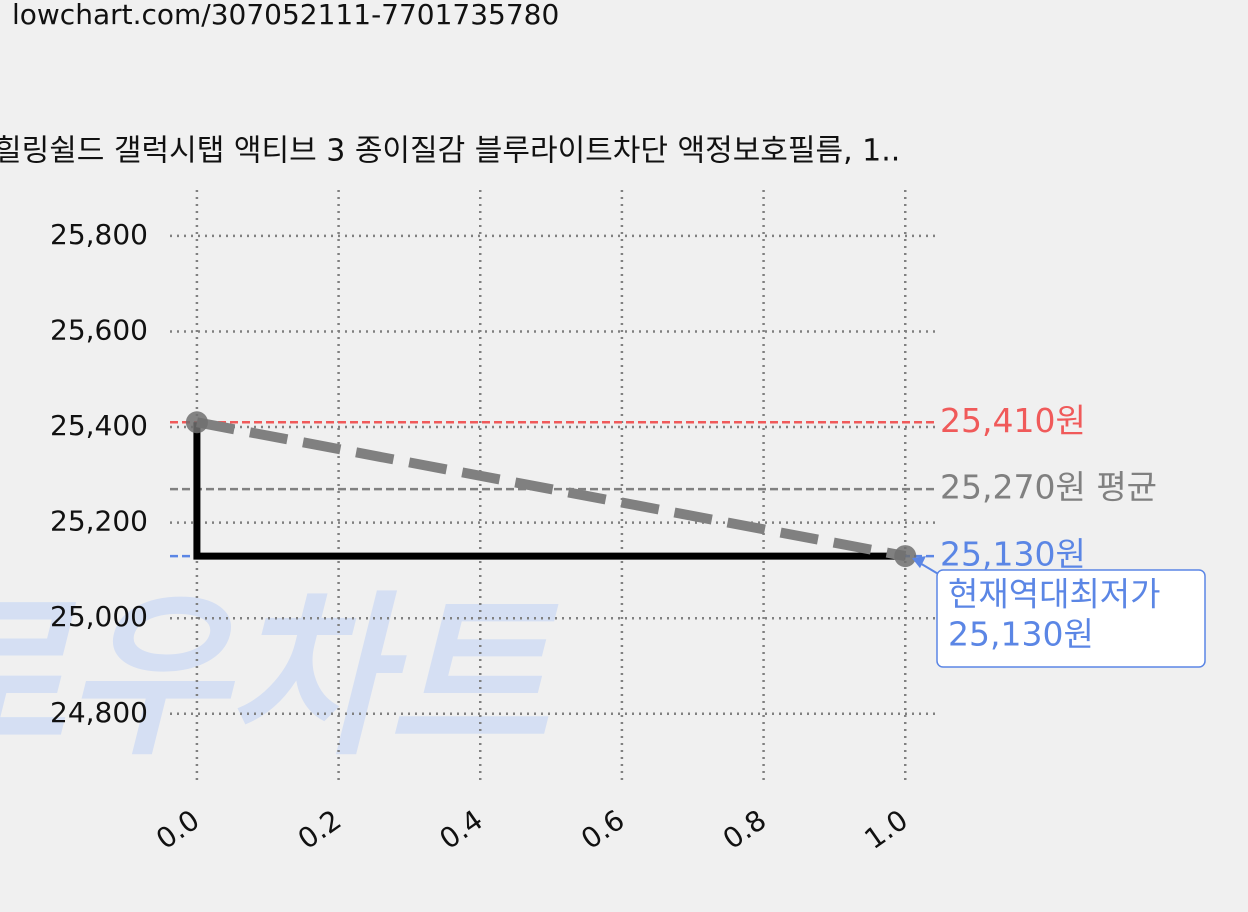 The height and width of the screenshot is (912, 1248). I want to click on annotation-text: 25,130원, so click(1021, 634).